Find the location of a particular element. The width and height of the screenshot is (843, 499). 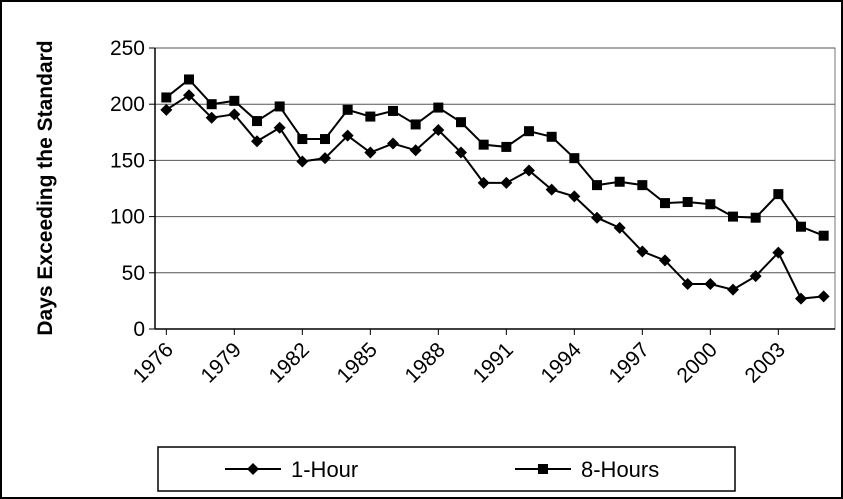

y-tick-label: 50 is located at coordinates (133, 273).